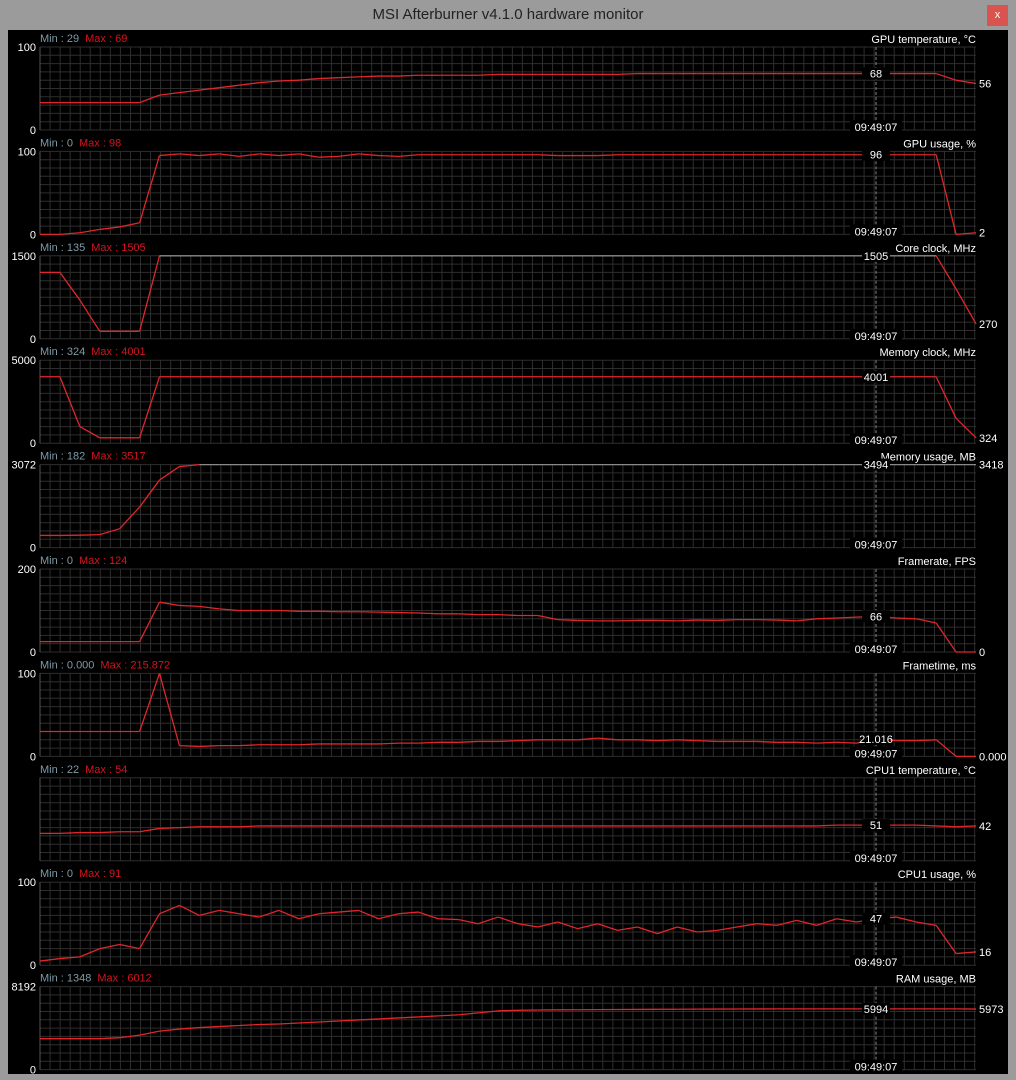 Image resolution: width=1016 pixels, height=1080 pixels. Describe the element at coordinates (80, 874) in the screenshot. I see `min-label: Min : 0 Max : 91` at that location.